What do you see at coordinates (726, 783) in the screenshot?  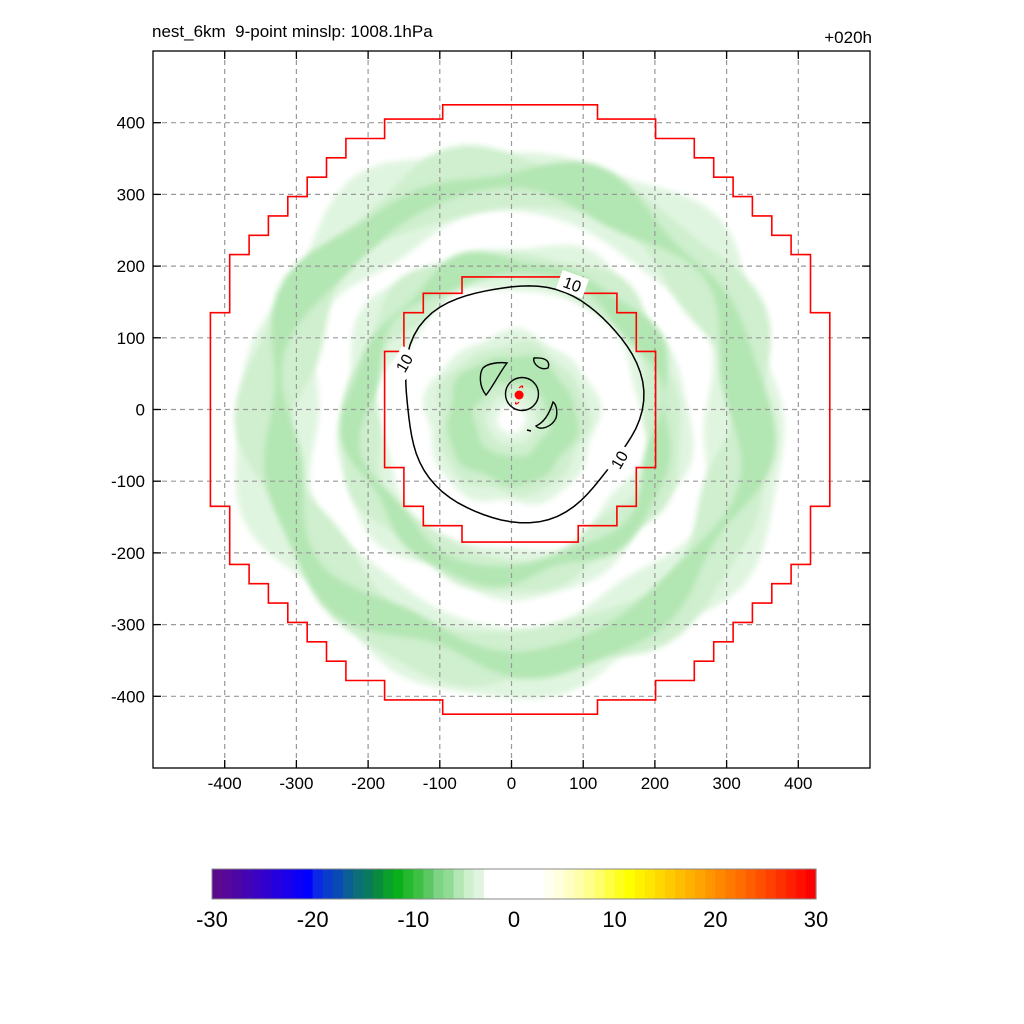 I see `x-tick-label: 300` at bounding box center [726, 783].